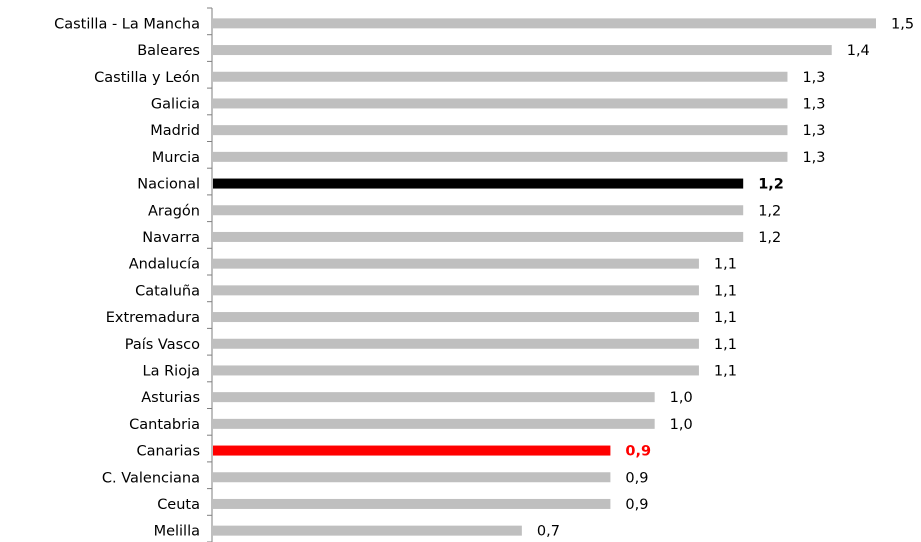 This screenshot has height=542, width=921. What do you see at coordinates (412, 450) in the screenshot?
I see `bar-canarias` at bounding box center [412, 450].